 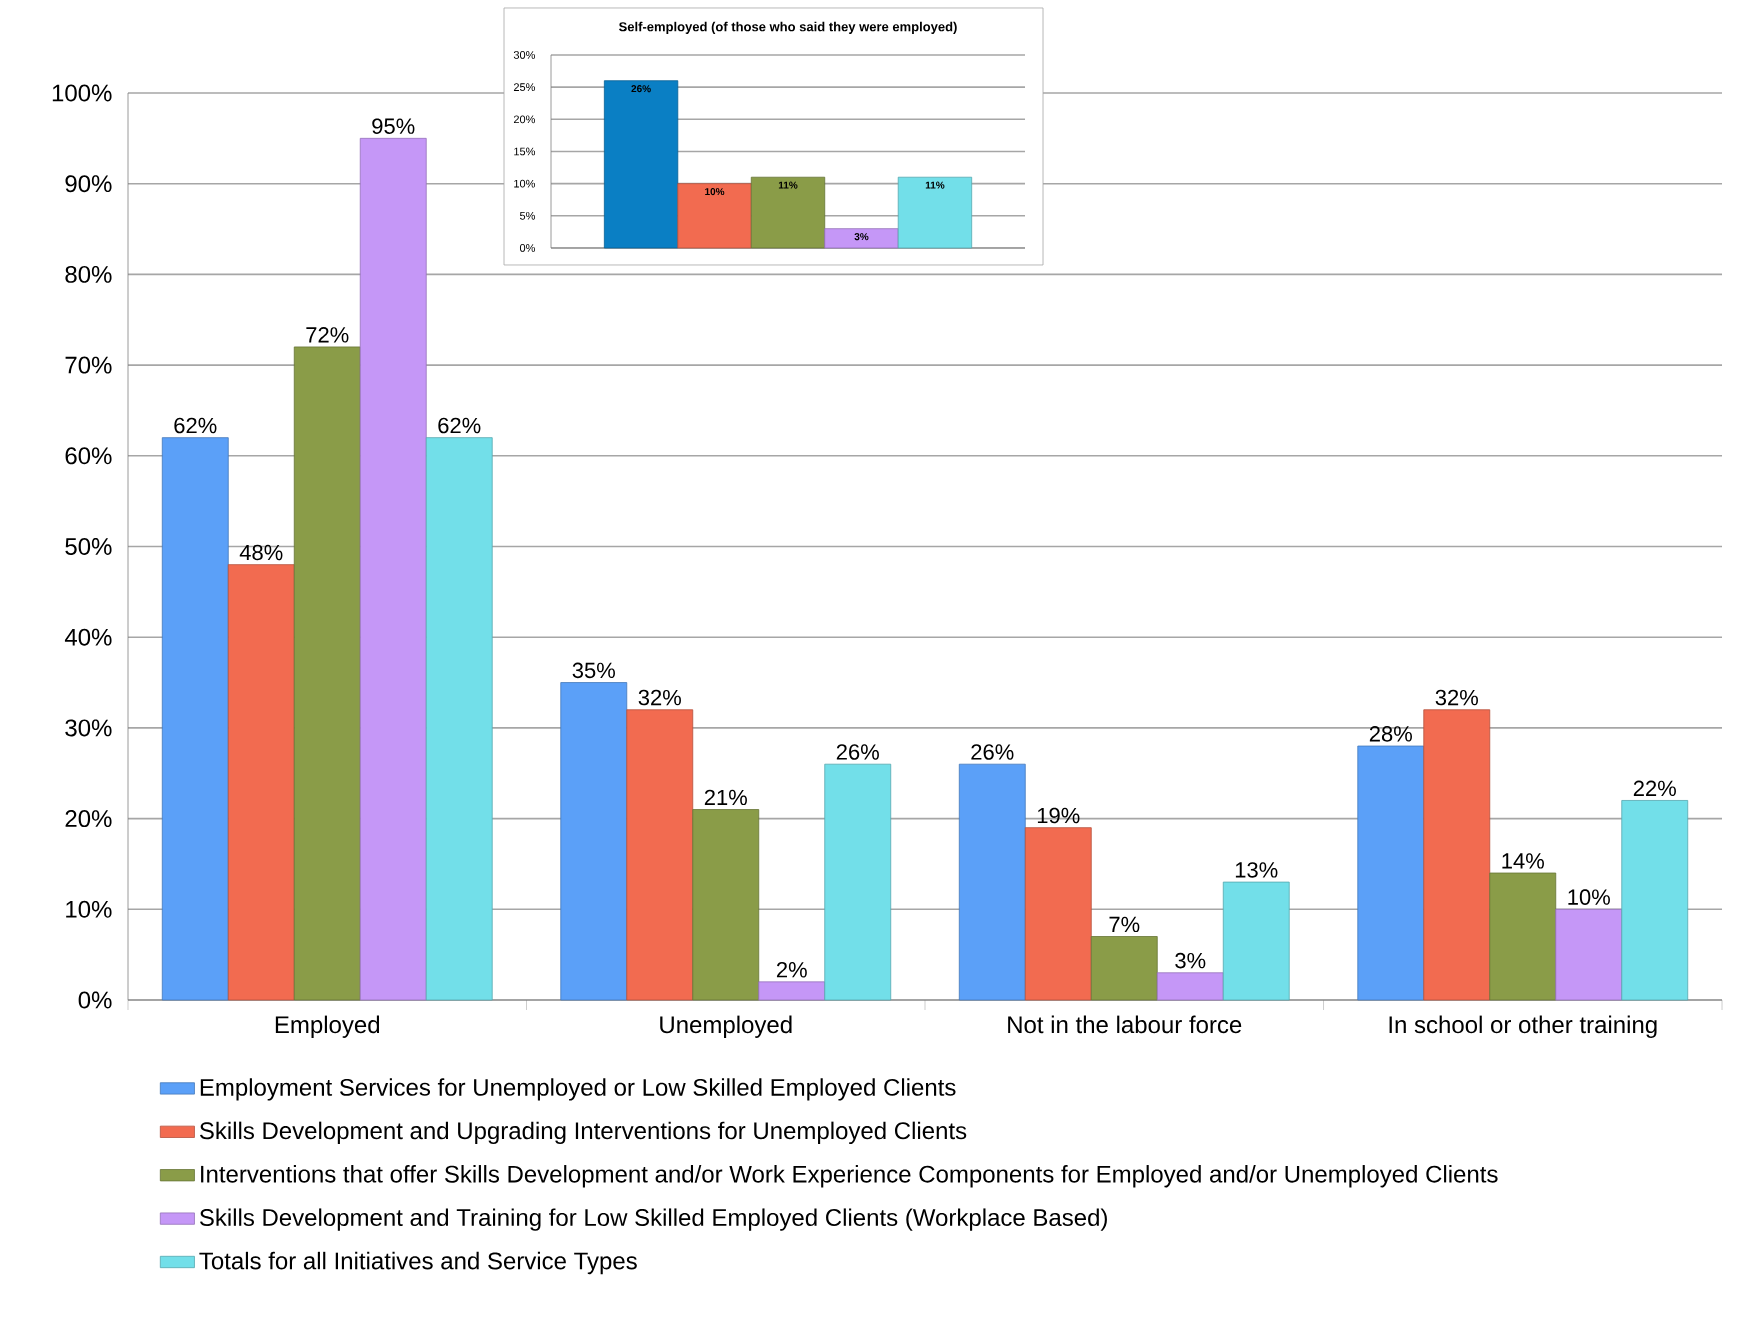 What do you see at coordinates (524, 87) in the screenshot?
I see `y-tick-label: 25%` at bounding box center [524, 87].